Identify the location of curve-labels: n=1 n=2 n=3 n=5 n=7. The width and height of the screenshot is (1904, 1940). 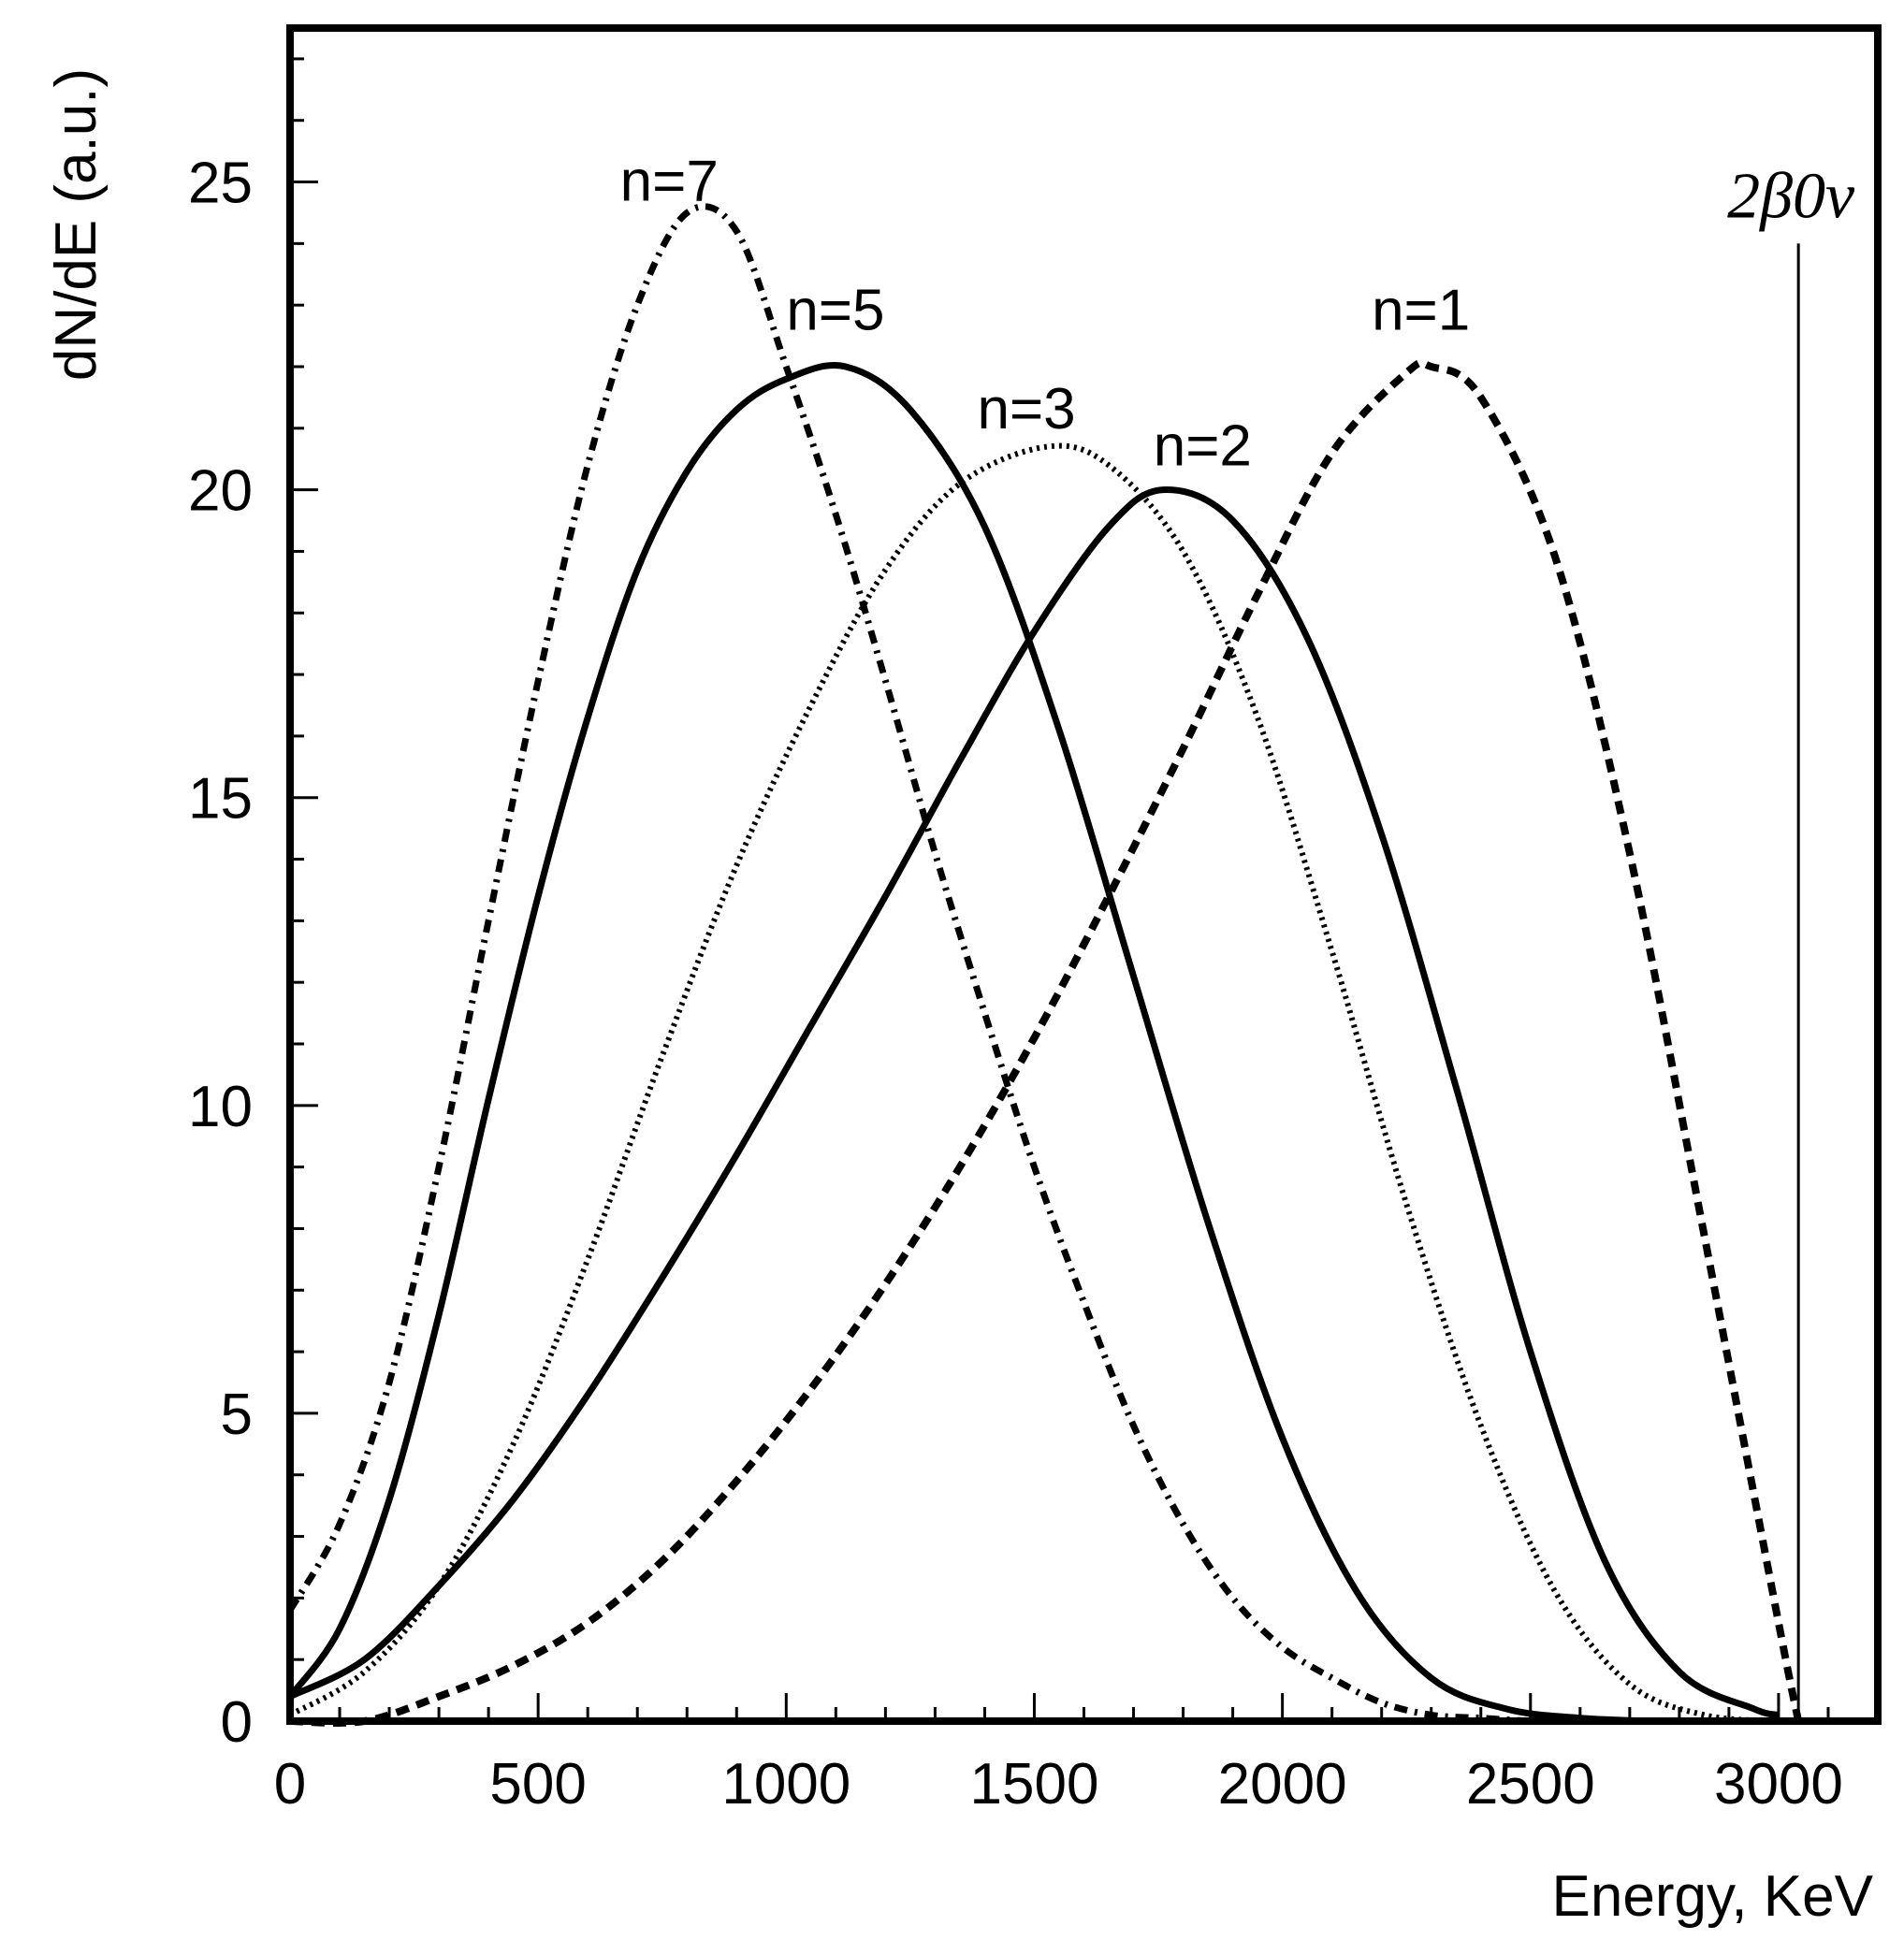
(1045, 313).